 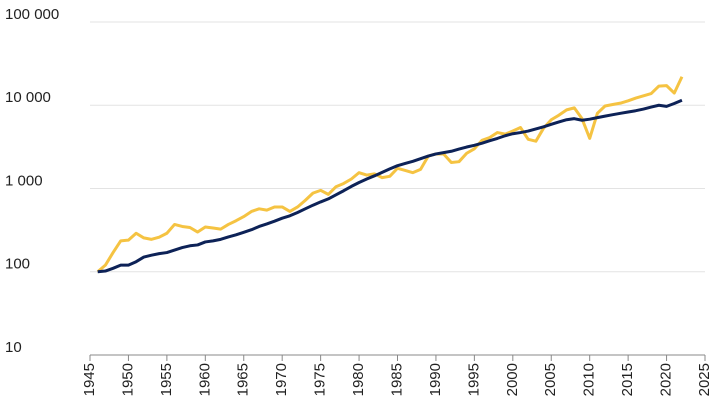 I want to click on x-tick-label: 1970, so click(x=281, y=379).